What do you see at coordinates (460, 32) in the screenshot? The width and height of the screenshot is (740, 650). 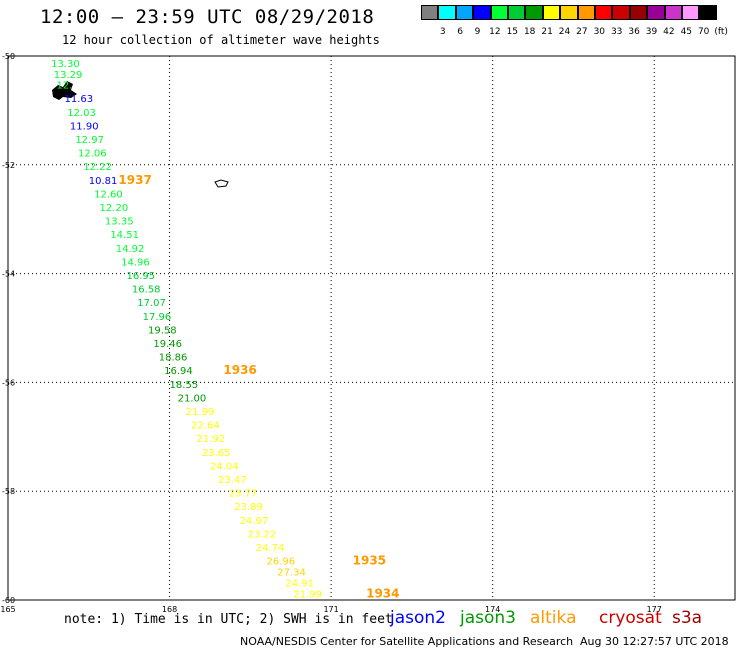 I see `colorbar-label: 6` at bounding box center [460, 32].